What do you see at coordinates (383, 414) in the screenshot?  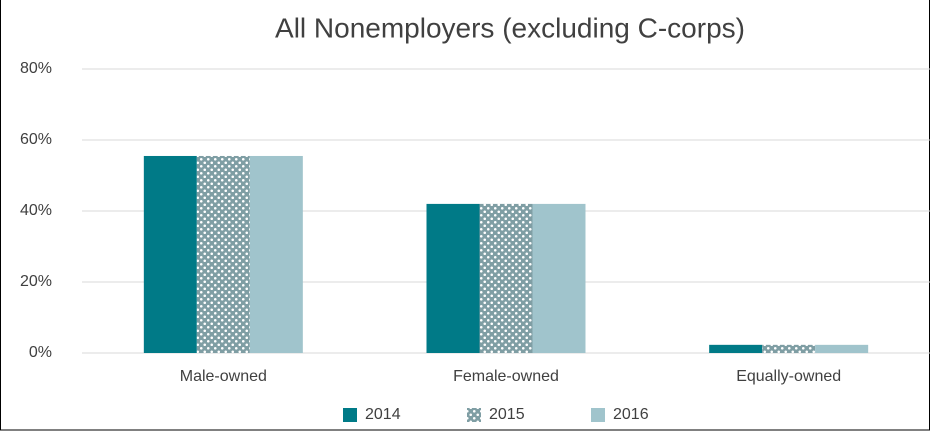 I see `legend-label: 2014` at bounding box center [383, 414].